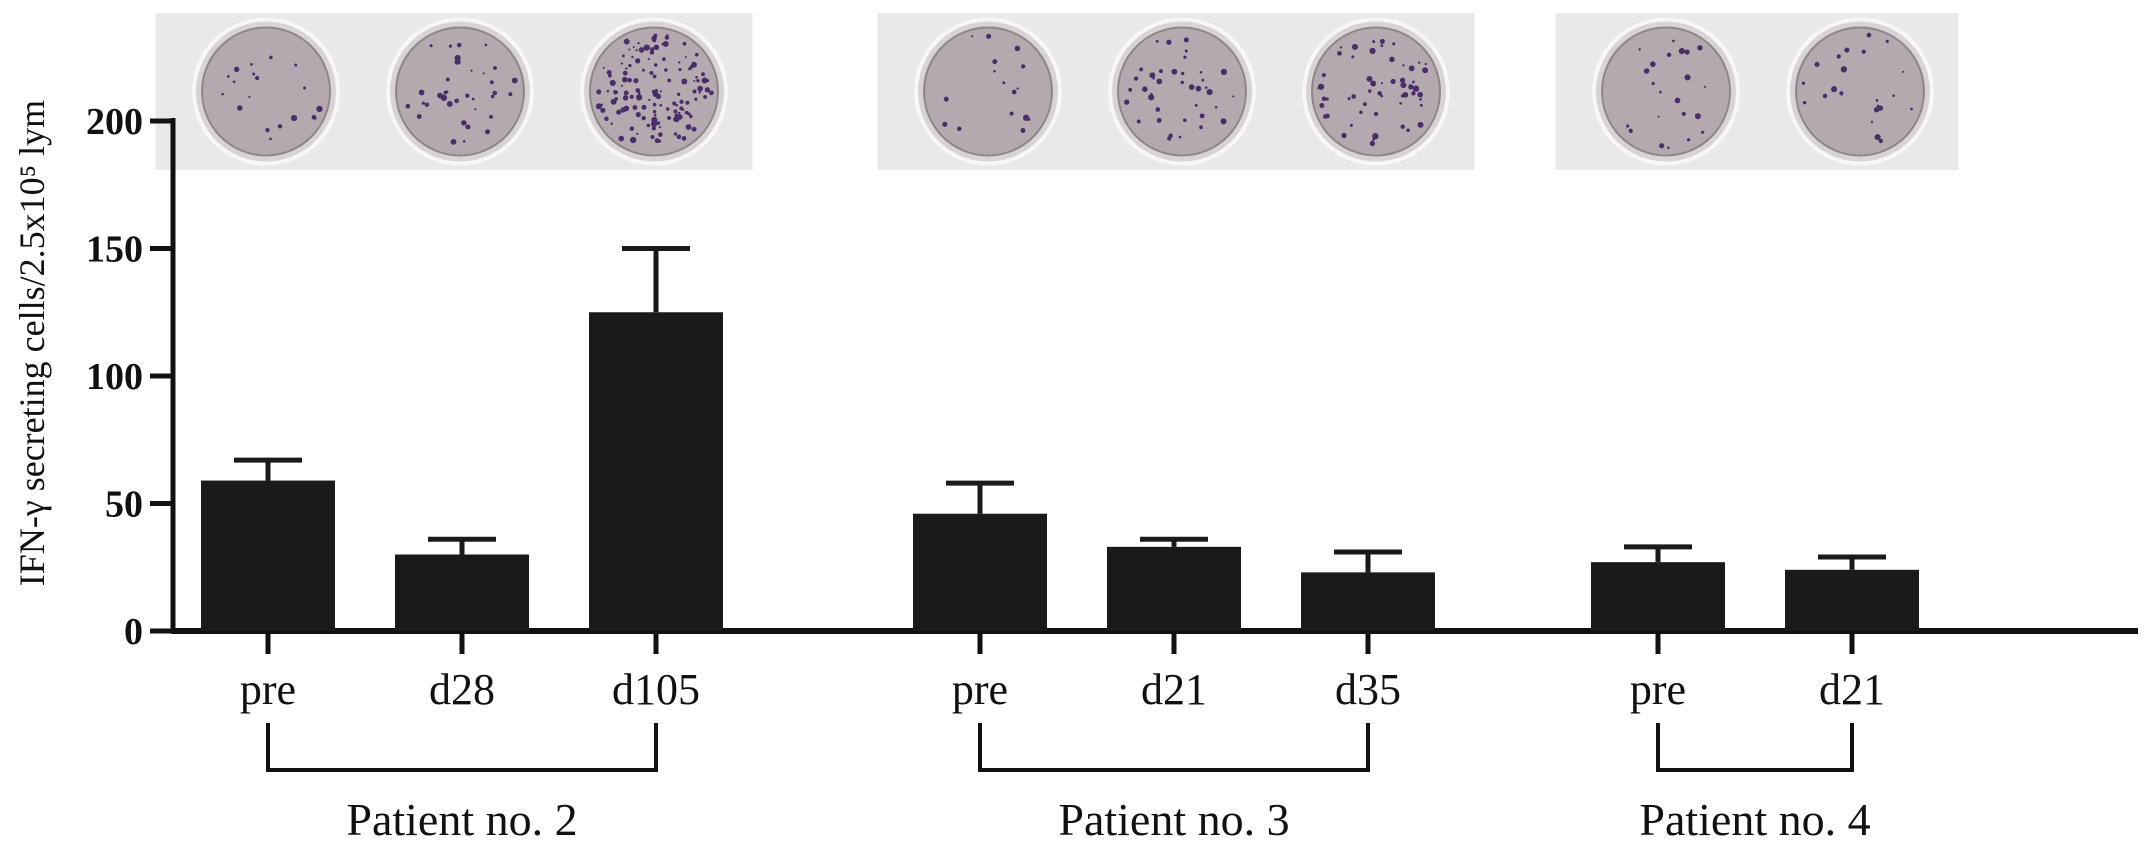 The height and width of the screenshot is (854, 2150). I want to click on group-label: Patient no. 4, so click(1754, 819).